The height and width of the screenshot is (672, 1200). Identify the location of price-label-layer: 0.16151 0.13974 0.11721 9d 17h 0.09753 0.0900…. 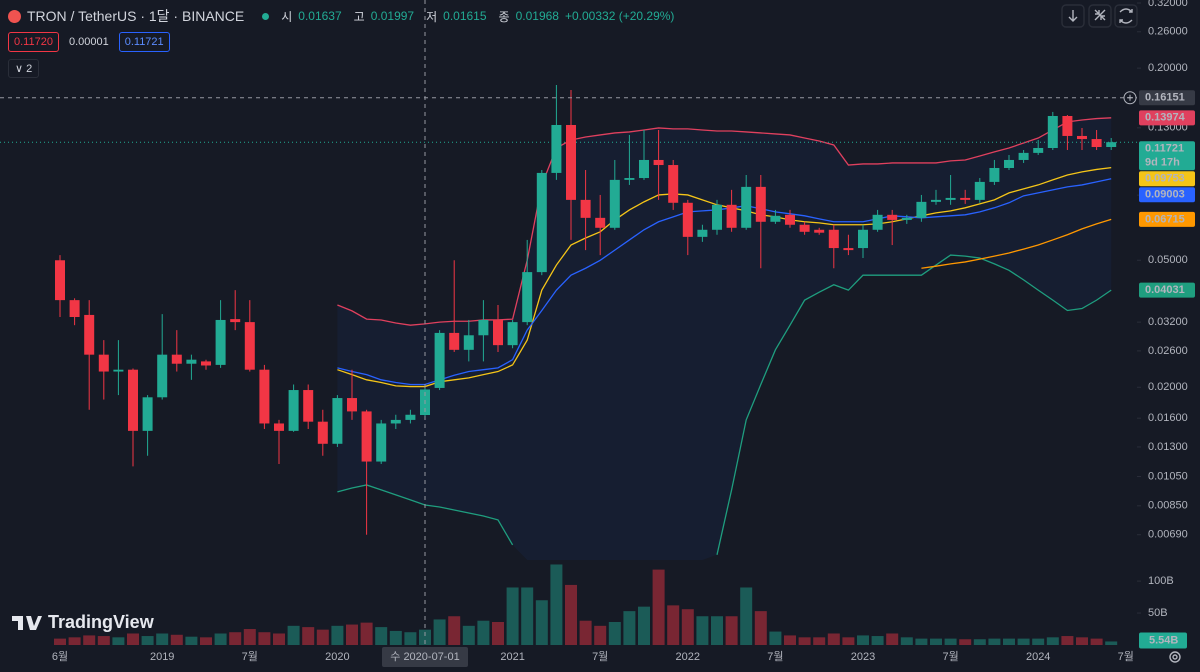
(1167, 369).